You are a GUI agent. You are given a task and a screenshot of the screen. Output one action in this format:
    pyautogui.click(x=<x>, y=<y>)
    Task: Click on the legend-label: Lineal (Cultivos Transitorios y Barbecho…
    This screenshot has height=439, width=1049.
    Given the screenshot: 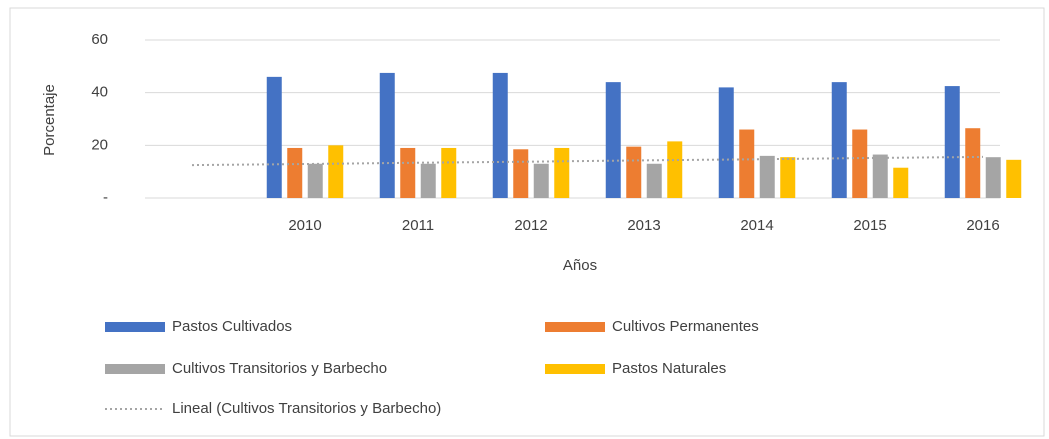 What is the action you would take?
    pyautogui.click(x=306, y=408)
    